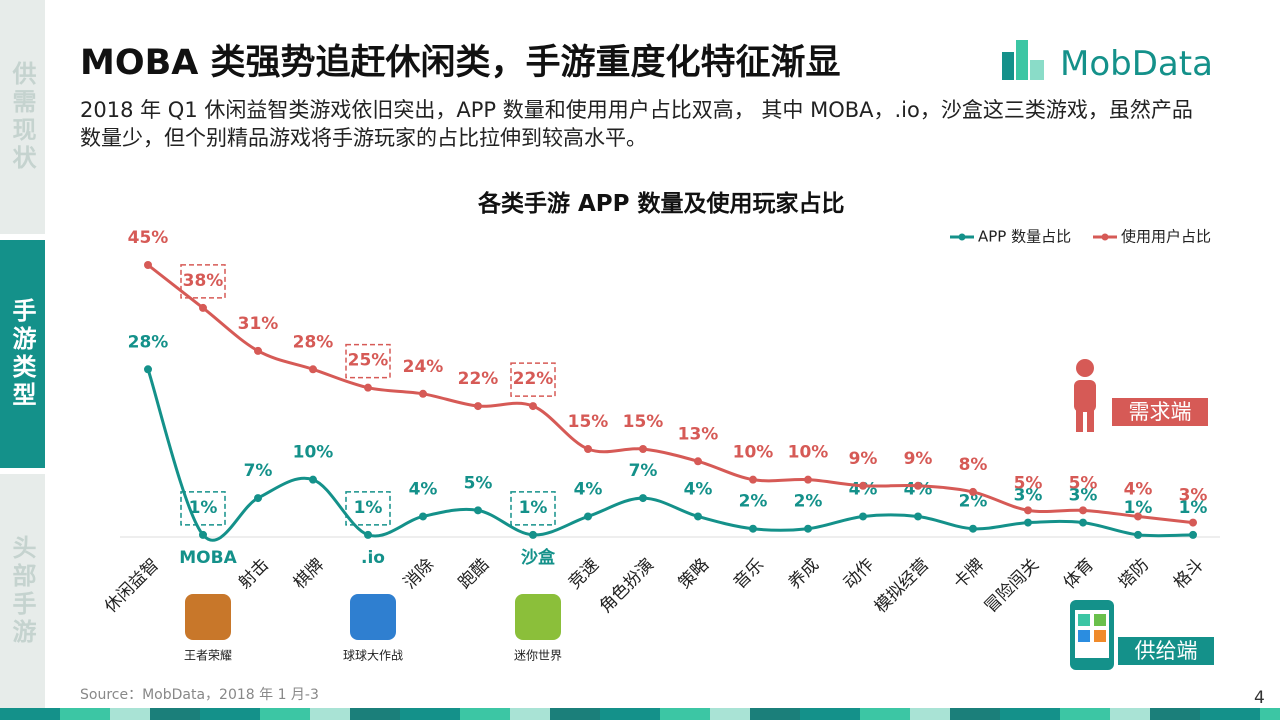  I want to click on x-tick-label: 消除, so click(419, 574).